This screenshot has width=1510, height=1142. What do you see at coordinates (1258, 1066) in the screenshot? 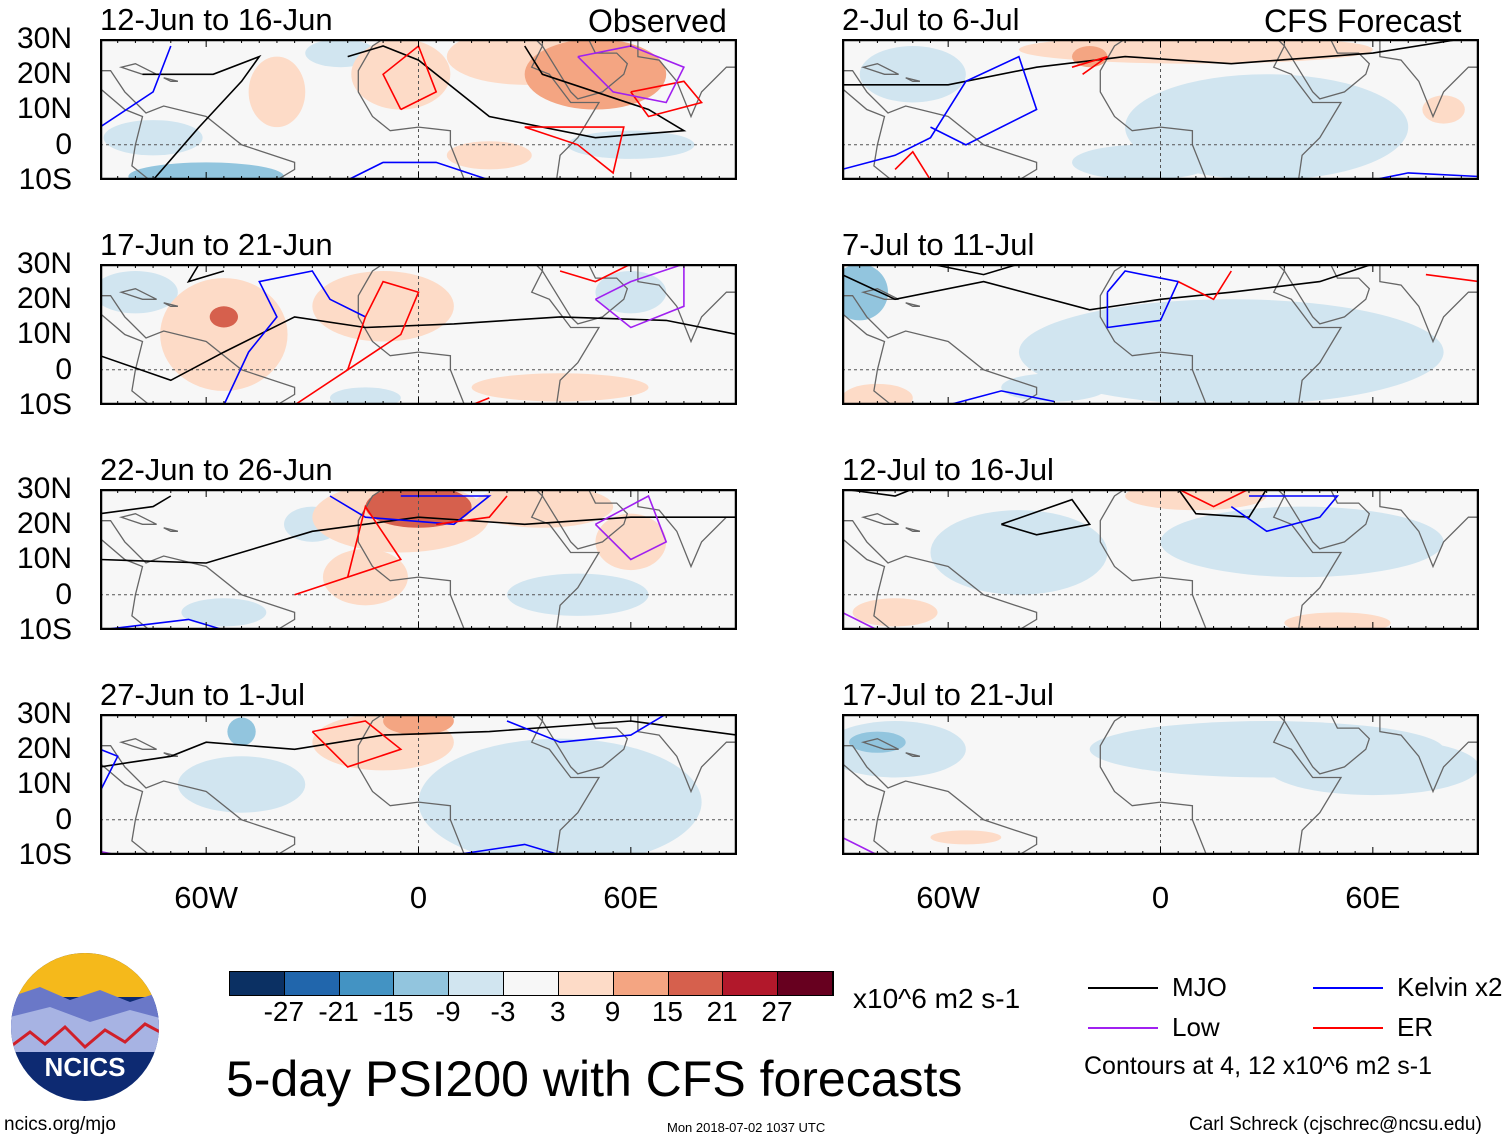
I see `legend-note: Contours at 4, 12 x10^6 m2 s-1` at bounding box center [1258, 1066].